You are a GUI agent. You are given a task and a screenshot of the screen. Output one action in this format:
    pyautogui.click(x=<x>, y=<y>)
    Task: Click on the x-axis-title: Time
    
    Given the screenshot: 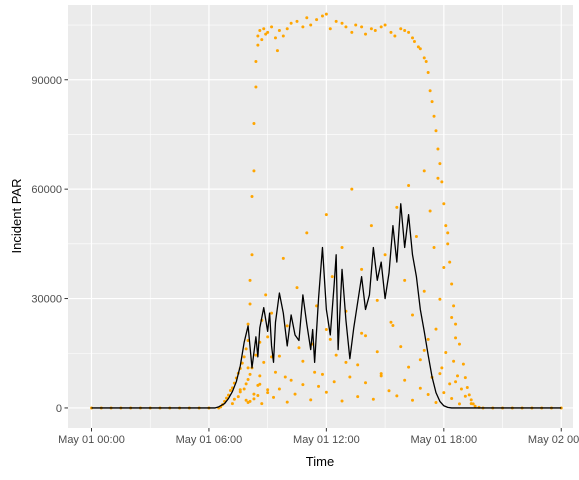 What is the action you would take?
    pyautogui.click(x=320, y=461)
    